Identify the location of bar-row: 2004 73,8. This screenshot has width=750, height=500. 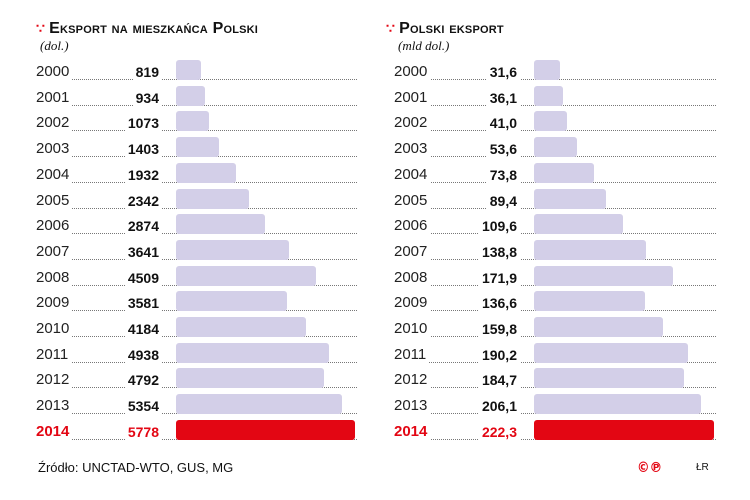
(555, 175).